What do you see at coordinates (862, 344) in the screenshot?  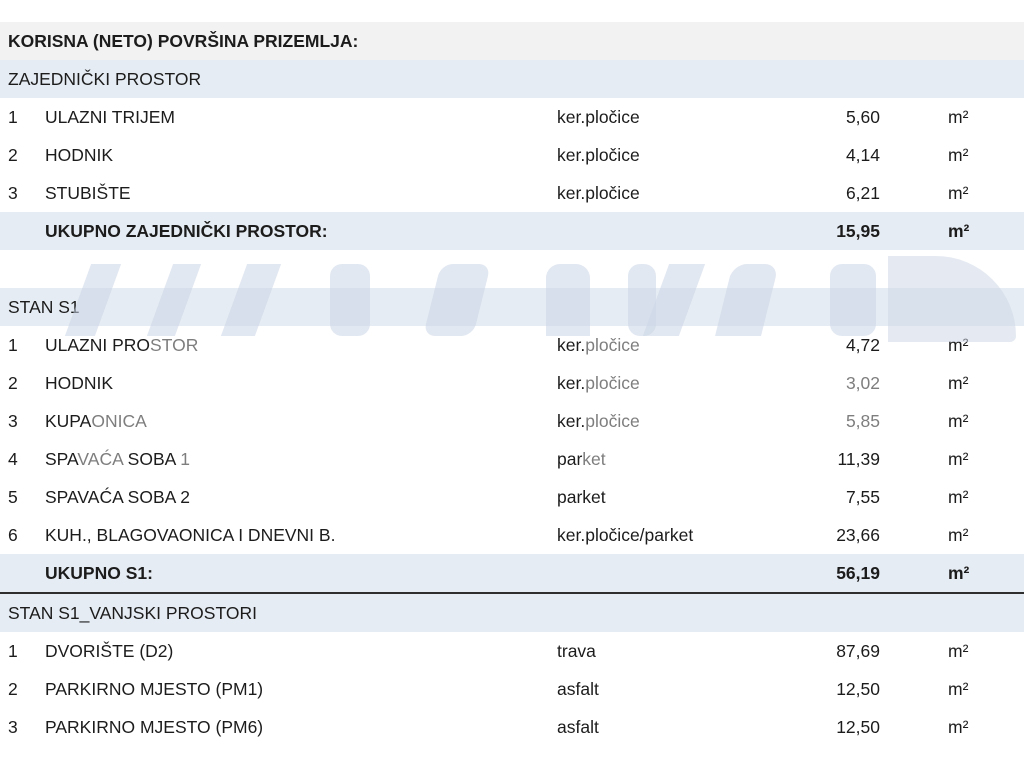 I see `text-part: 4,72` at bounding box center [862, 344].